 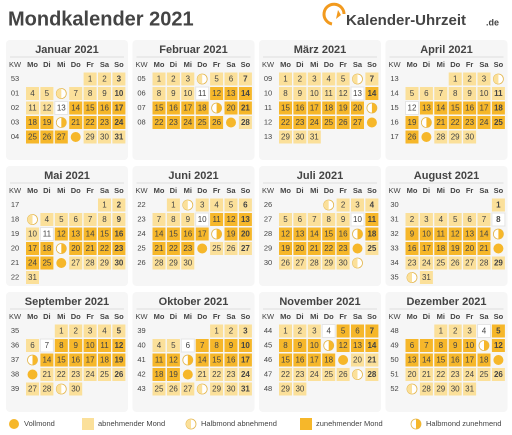 I want to click on day-number: 19, so click(x=343, y=108).